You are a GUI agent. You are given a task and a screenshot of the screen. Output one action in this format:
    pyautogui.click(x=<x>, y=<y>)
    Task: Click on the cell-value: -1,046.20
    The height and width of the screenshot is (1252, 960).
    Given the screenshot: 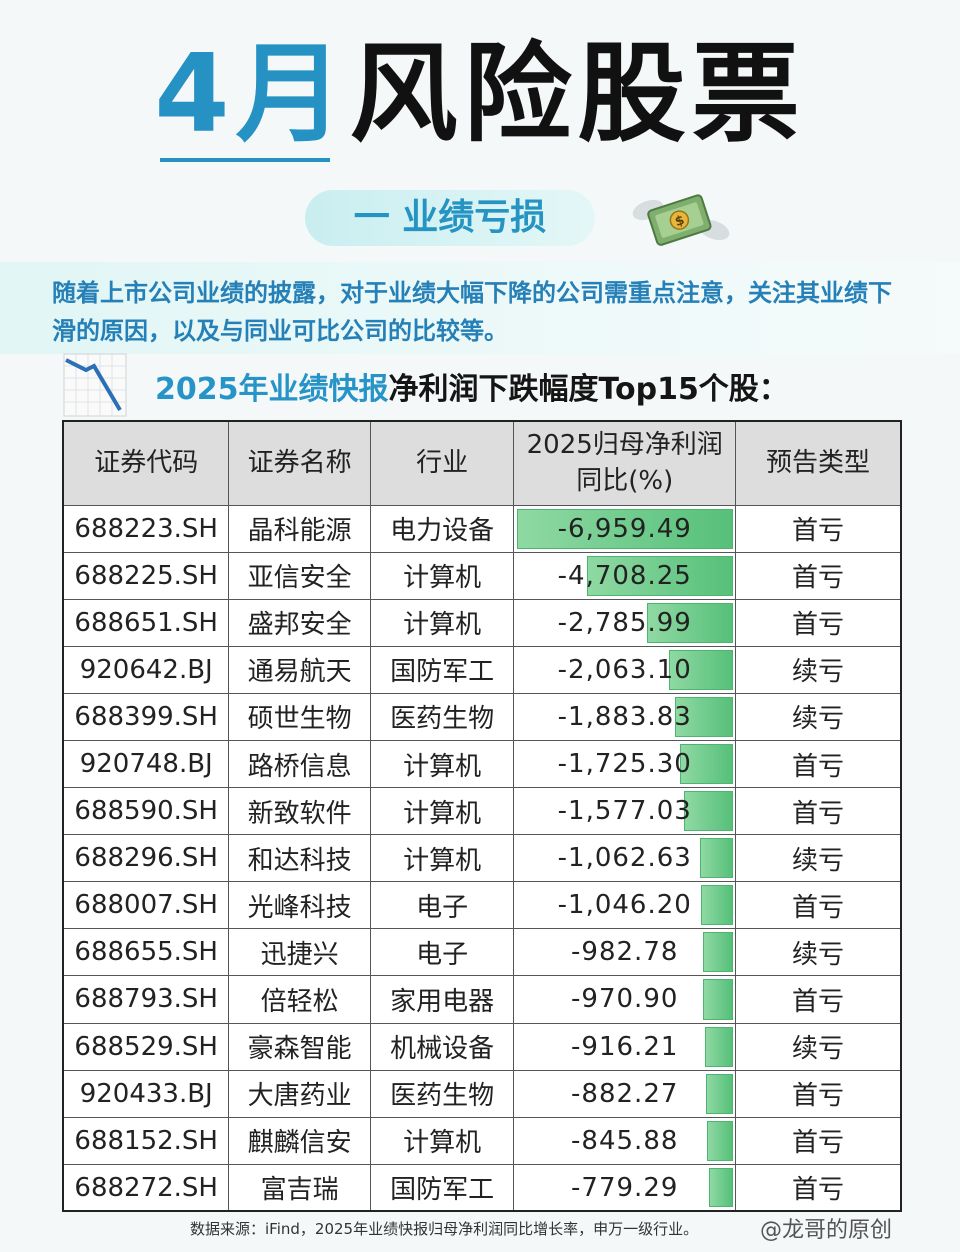 What is the action you would take?
    pyautogui.click(x=625, y=905)
    